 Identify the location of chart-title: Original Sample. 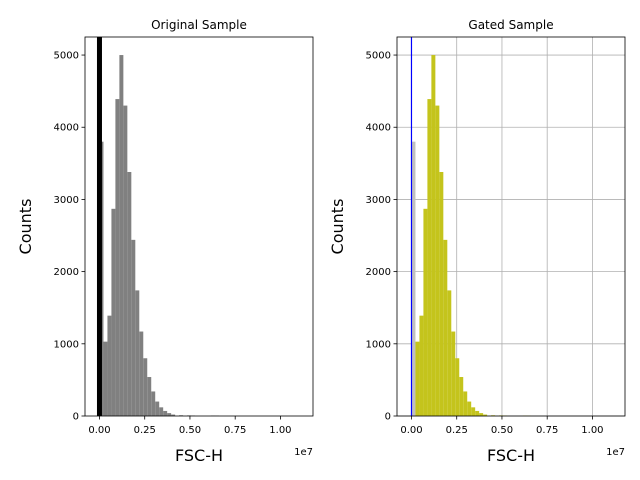
(199, 25).